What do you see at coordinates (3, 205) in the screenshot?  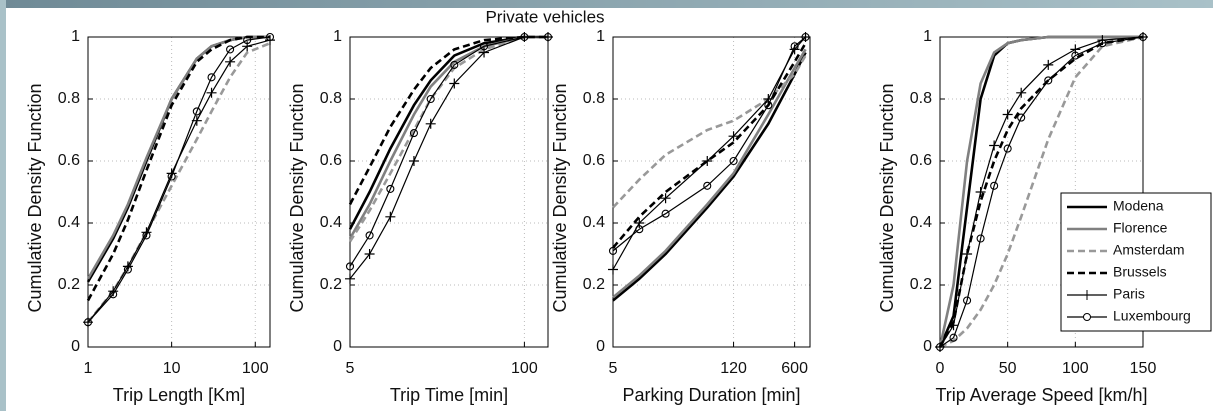 I see `left-band` at bounding box center [3, 205].